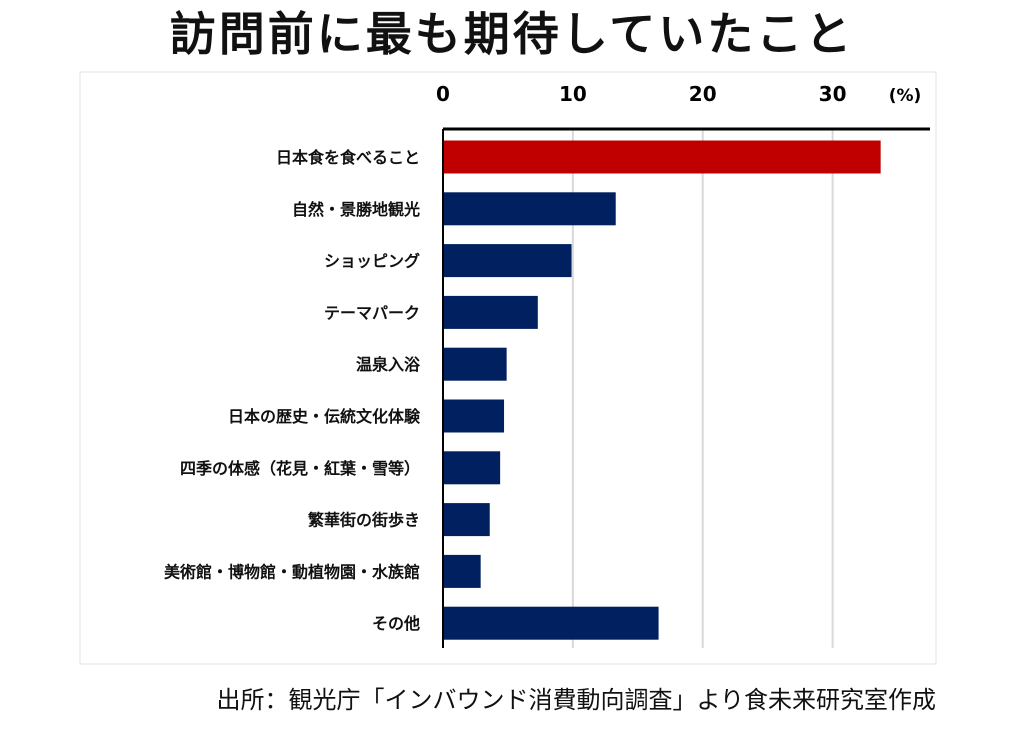 The image size is (1024, 735). What do you see at coordinates (703, 94) in the screenshot?
I see `x-tick-label-20: 20` at bounding box center [703, 94].